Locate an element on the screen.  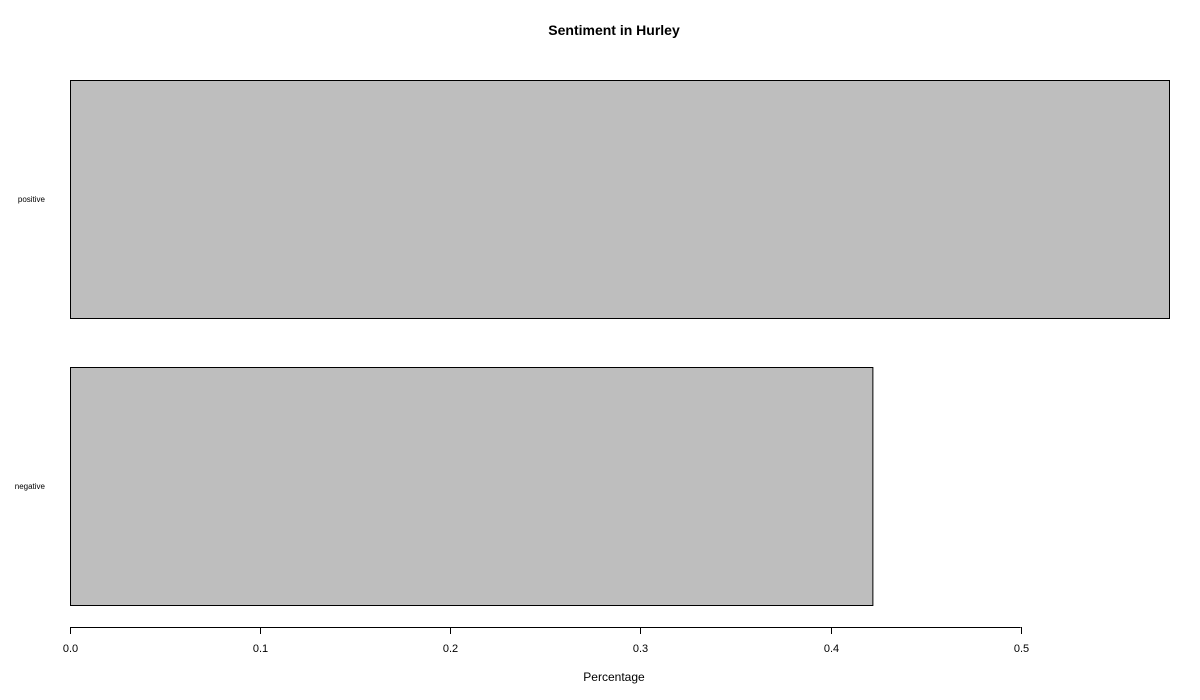
category-labels: positive negative is located at coordinates (30, 343).